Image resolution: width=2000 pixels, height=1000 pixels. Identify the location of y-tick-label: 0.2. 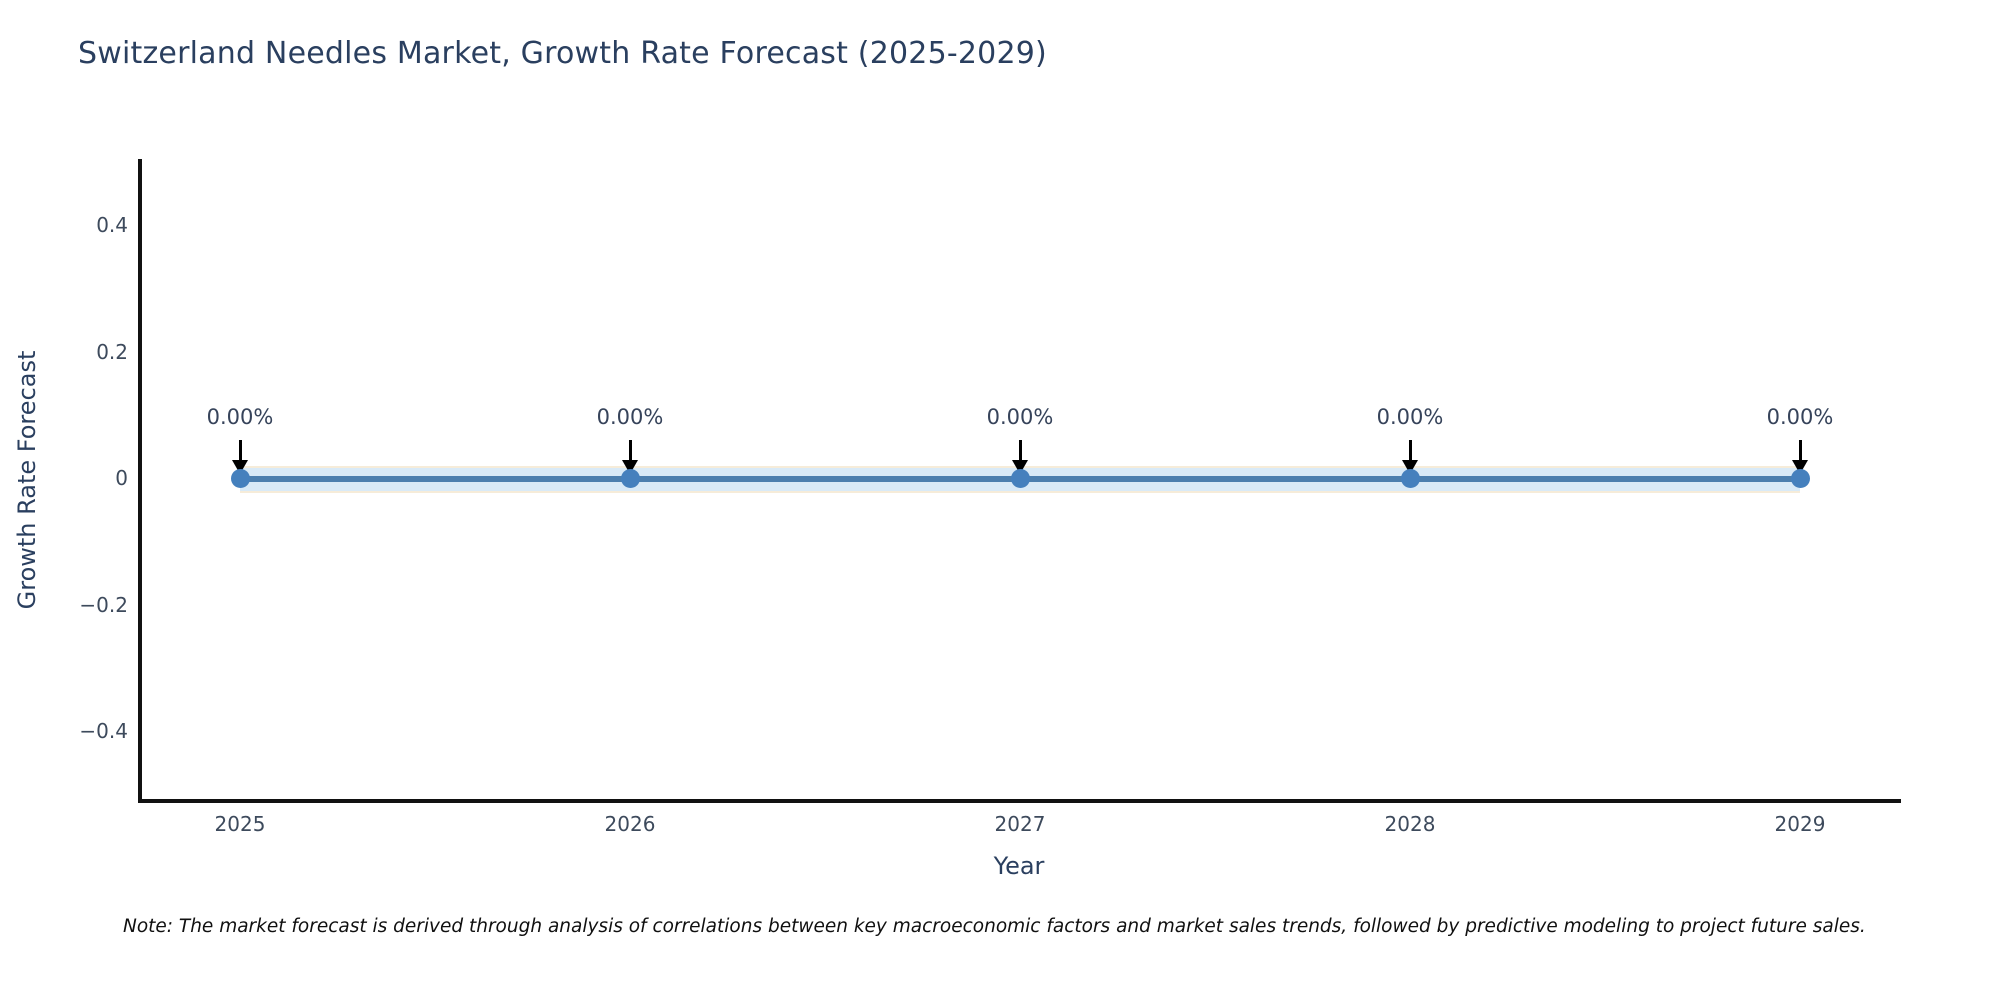
(112, 352).